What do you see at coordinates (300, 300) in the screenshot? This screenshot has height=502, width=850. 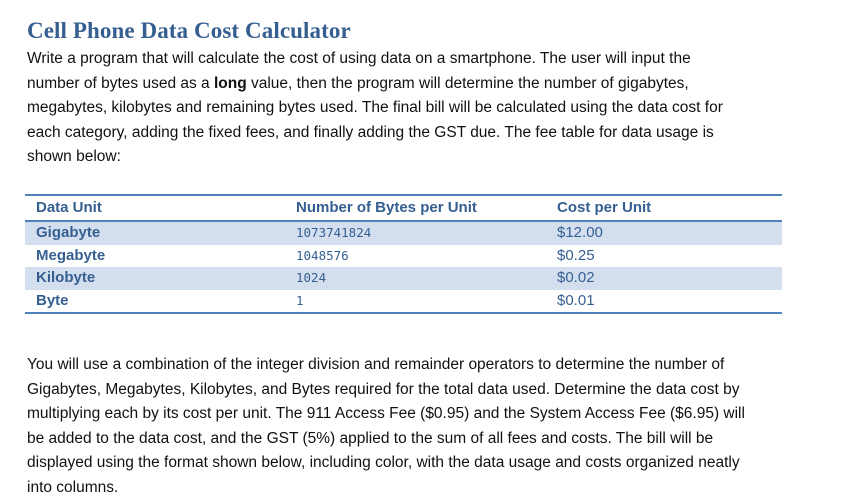 I see `bytes-cell: 1` at bounding box center [300, 300].